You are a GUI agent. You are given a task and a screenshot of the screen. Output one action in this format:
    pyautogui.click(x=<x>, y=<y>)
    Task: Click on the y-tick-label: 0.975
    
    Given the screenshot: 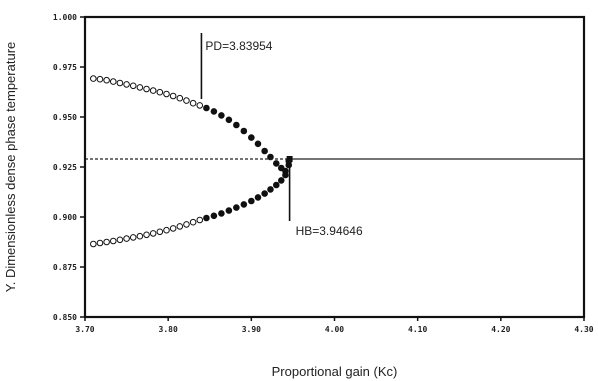 What is the action you would take?
    pyautogui.click(x=65, y=67)
    